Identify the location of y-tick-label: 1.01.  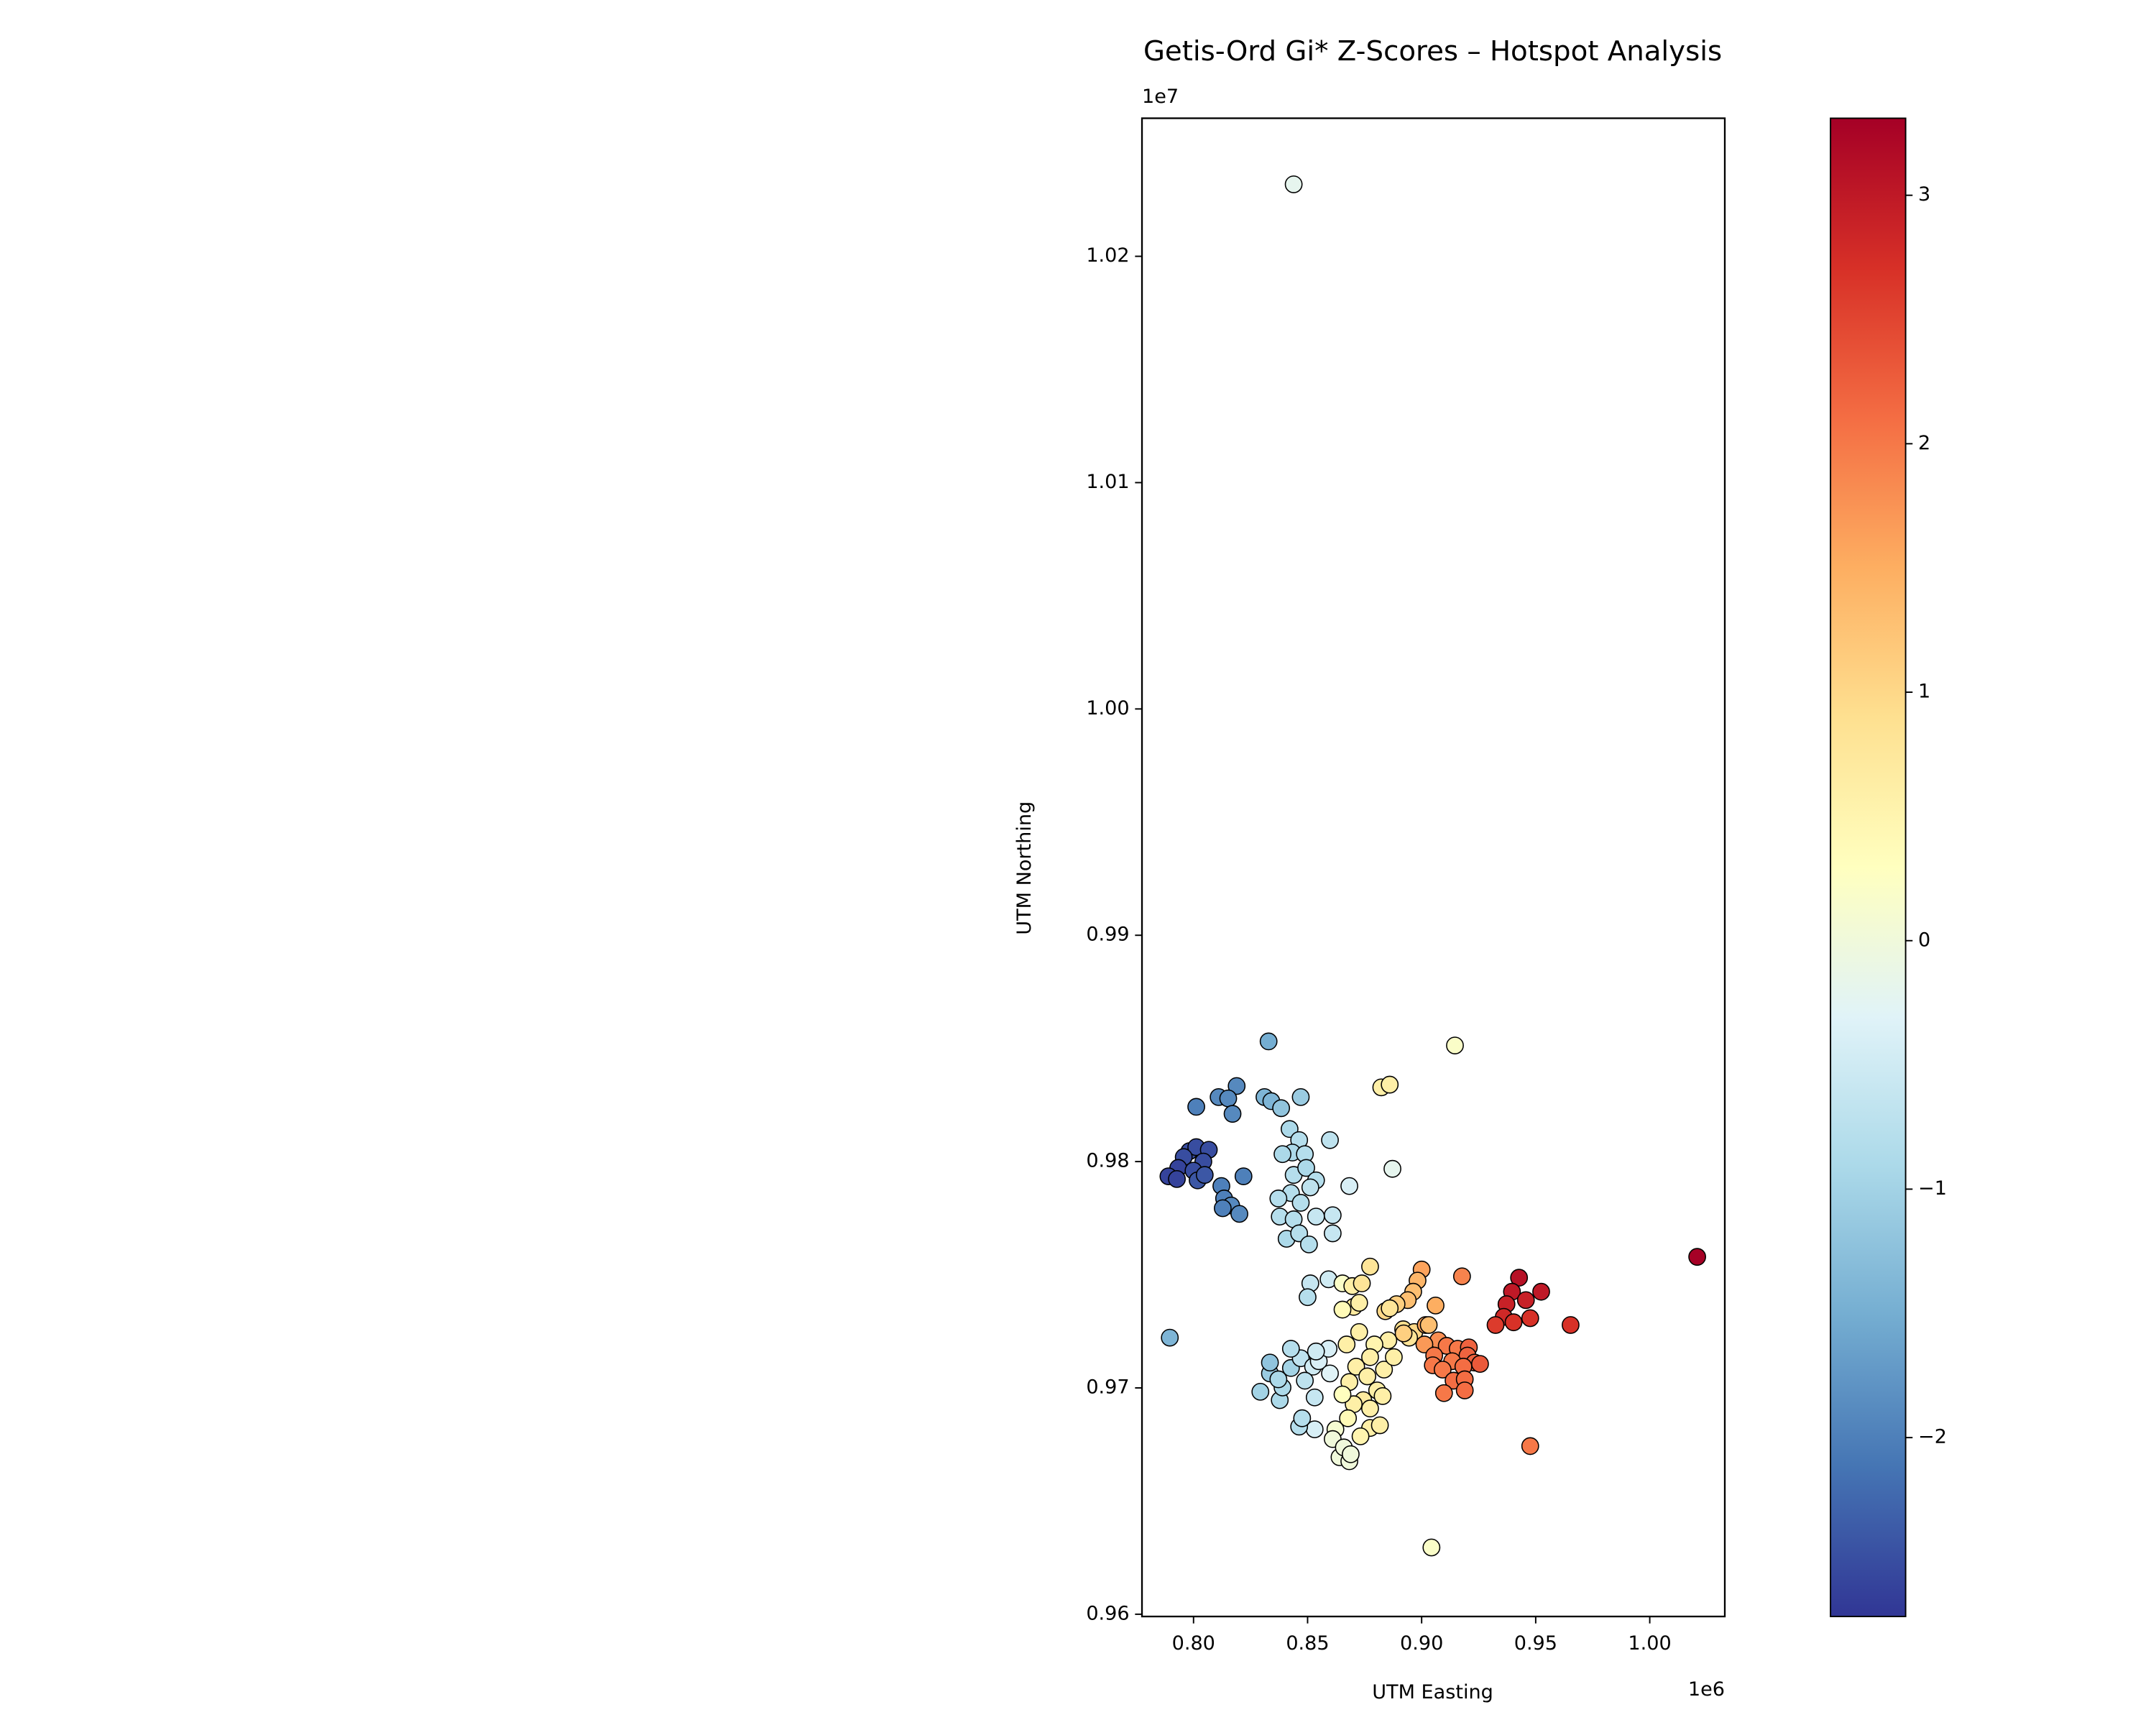
(1107, 482).